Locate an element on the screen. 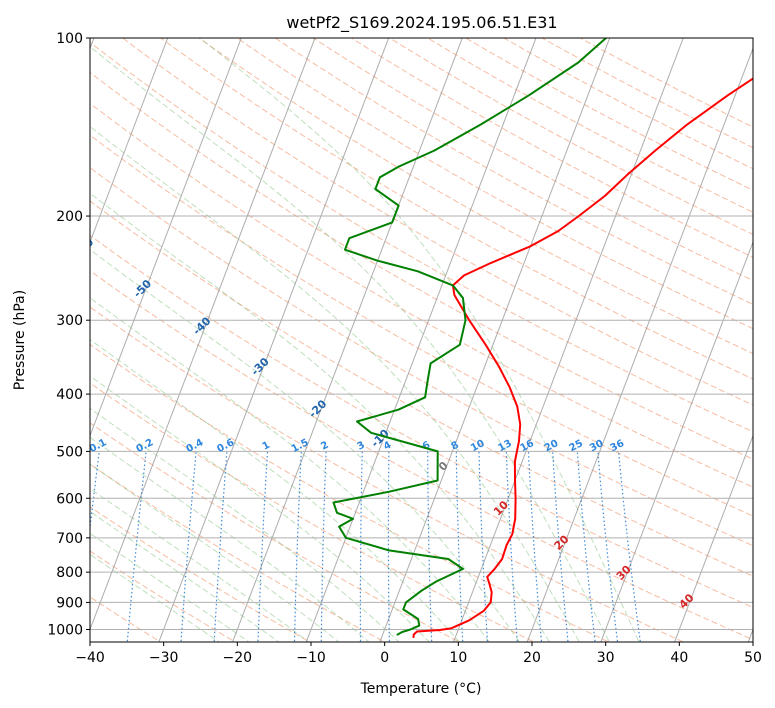  y-tick-label: 800 is located at coordinates (69, 573).